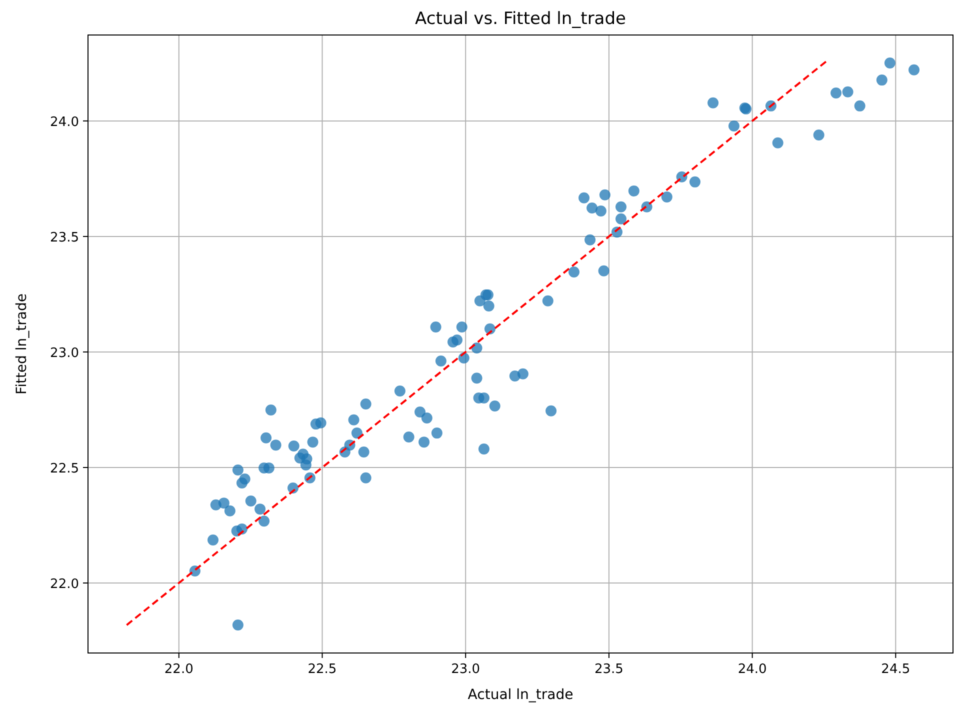 The height and width of the screenshot is (707, 956). What do you see at coordinates (895, 669) in the screenshot?
I see `x-tick-label: 24.5` at bounding box center [895, 669].